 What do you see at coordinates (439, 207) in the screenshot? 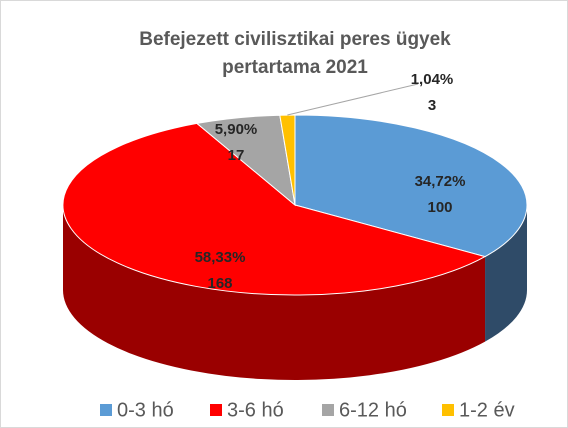
I see `data-label: 100` at bounding box center [439, 207].